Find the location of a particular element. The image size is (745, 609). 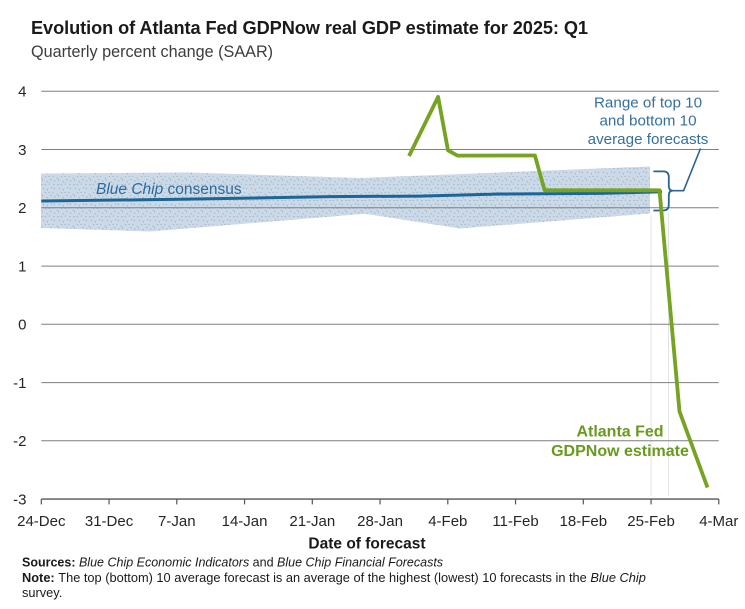

svg-text: 21-Jan is located at coordinates (312, 521).